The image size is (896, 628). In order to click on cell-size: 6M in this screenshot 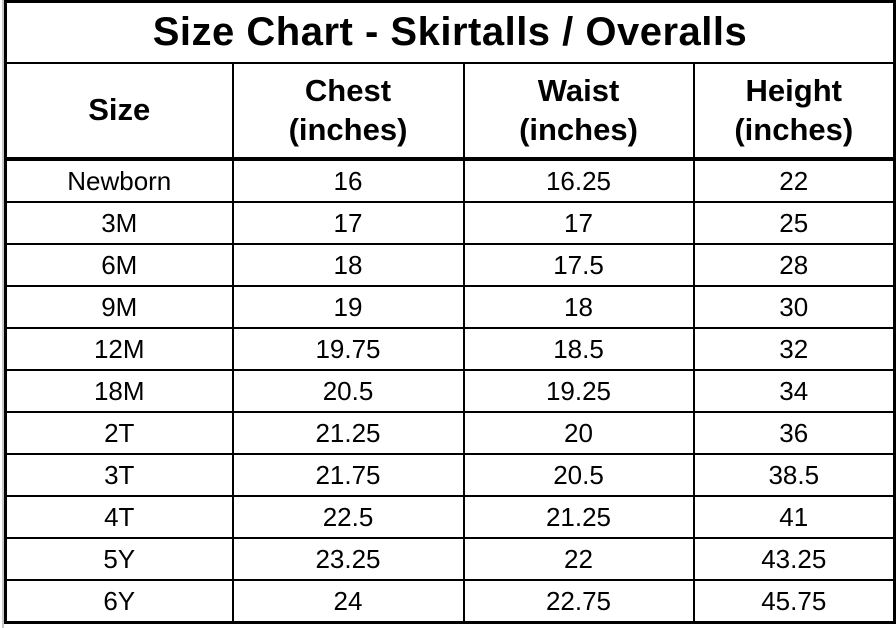, I will do `click(119, 265)`.